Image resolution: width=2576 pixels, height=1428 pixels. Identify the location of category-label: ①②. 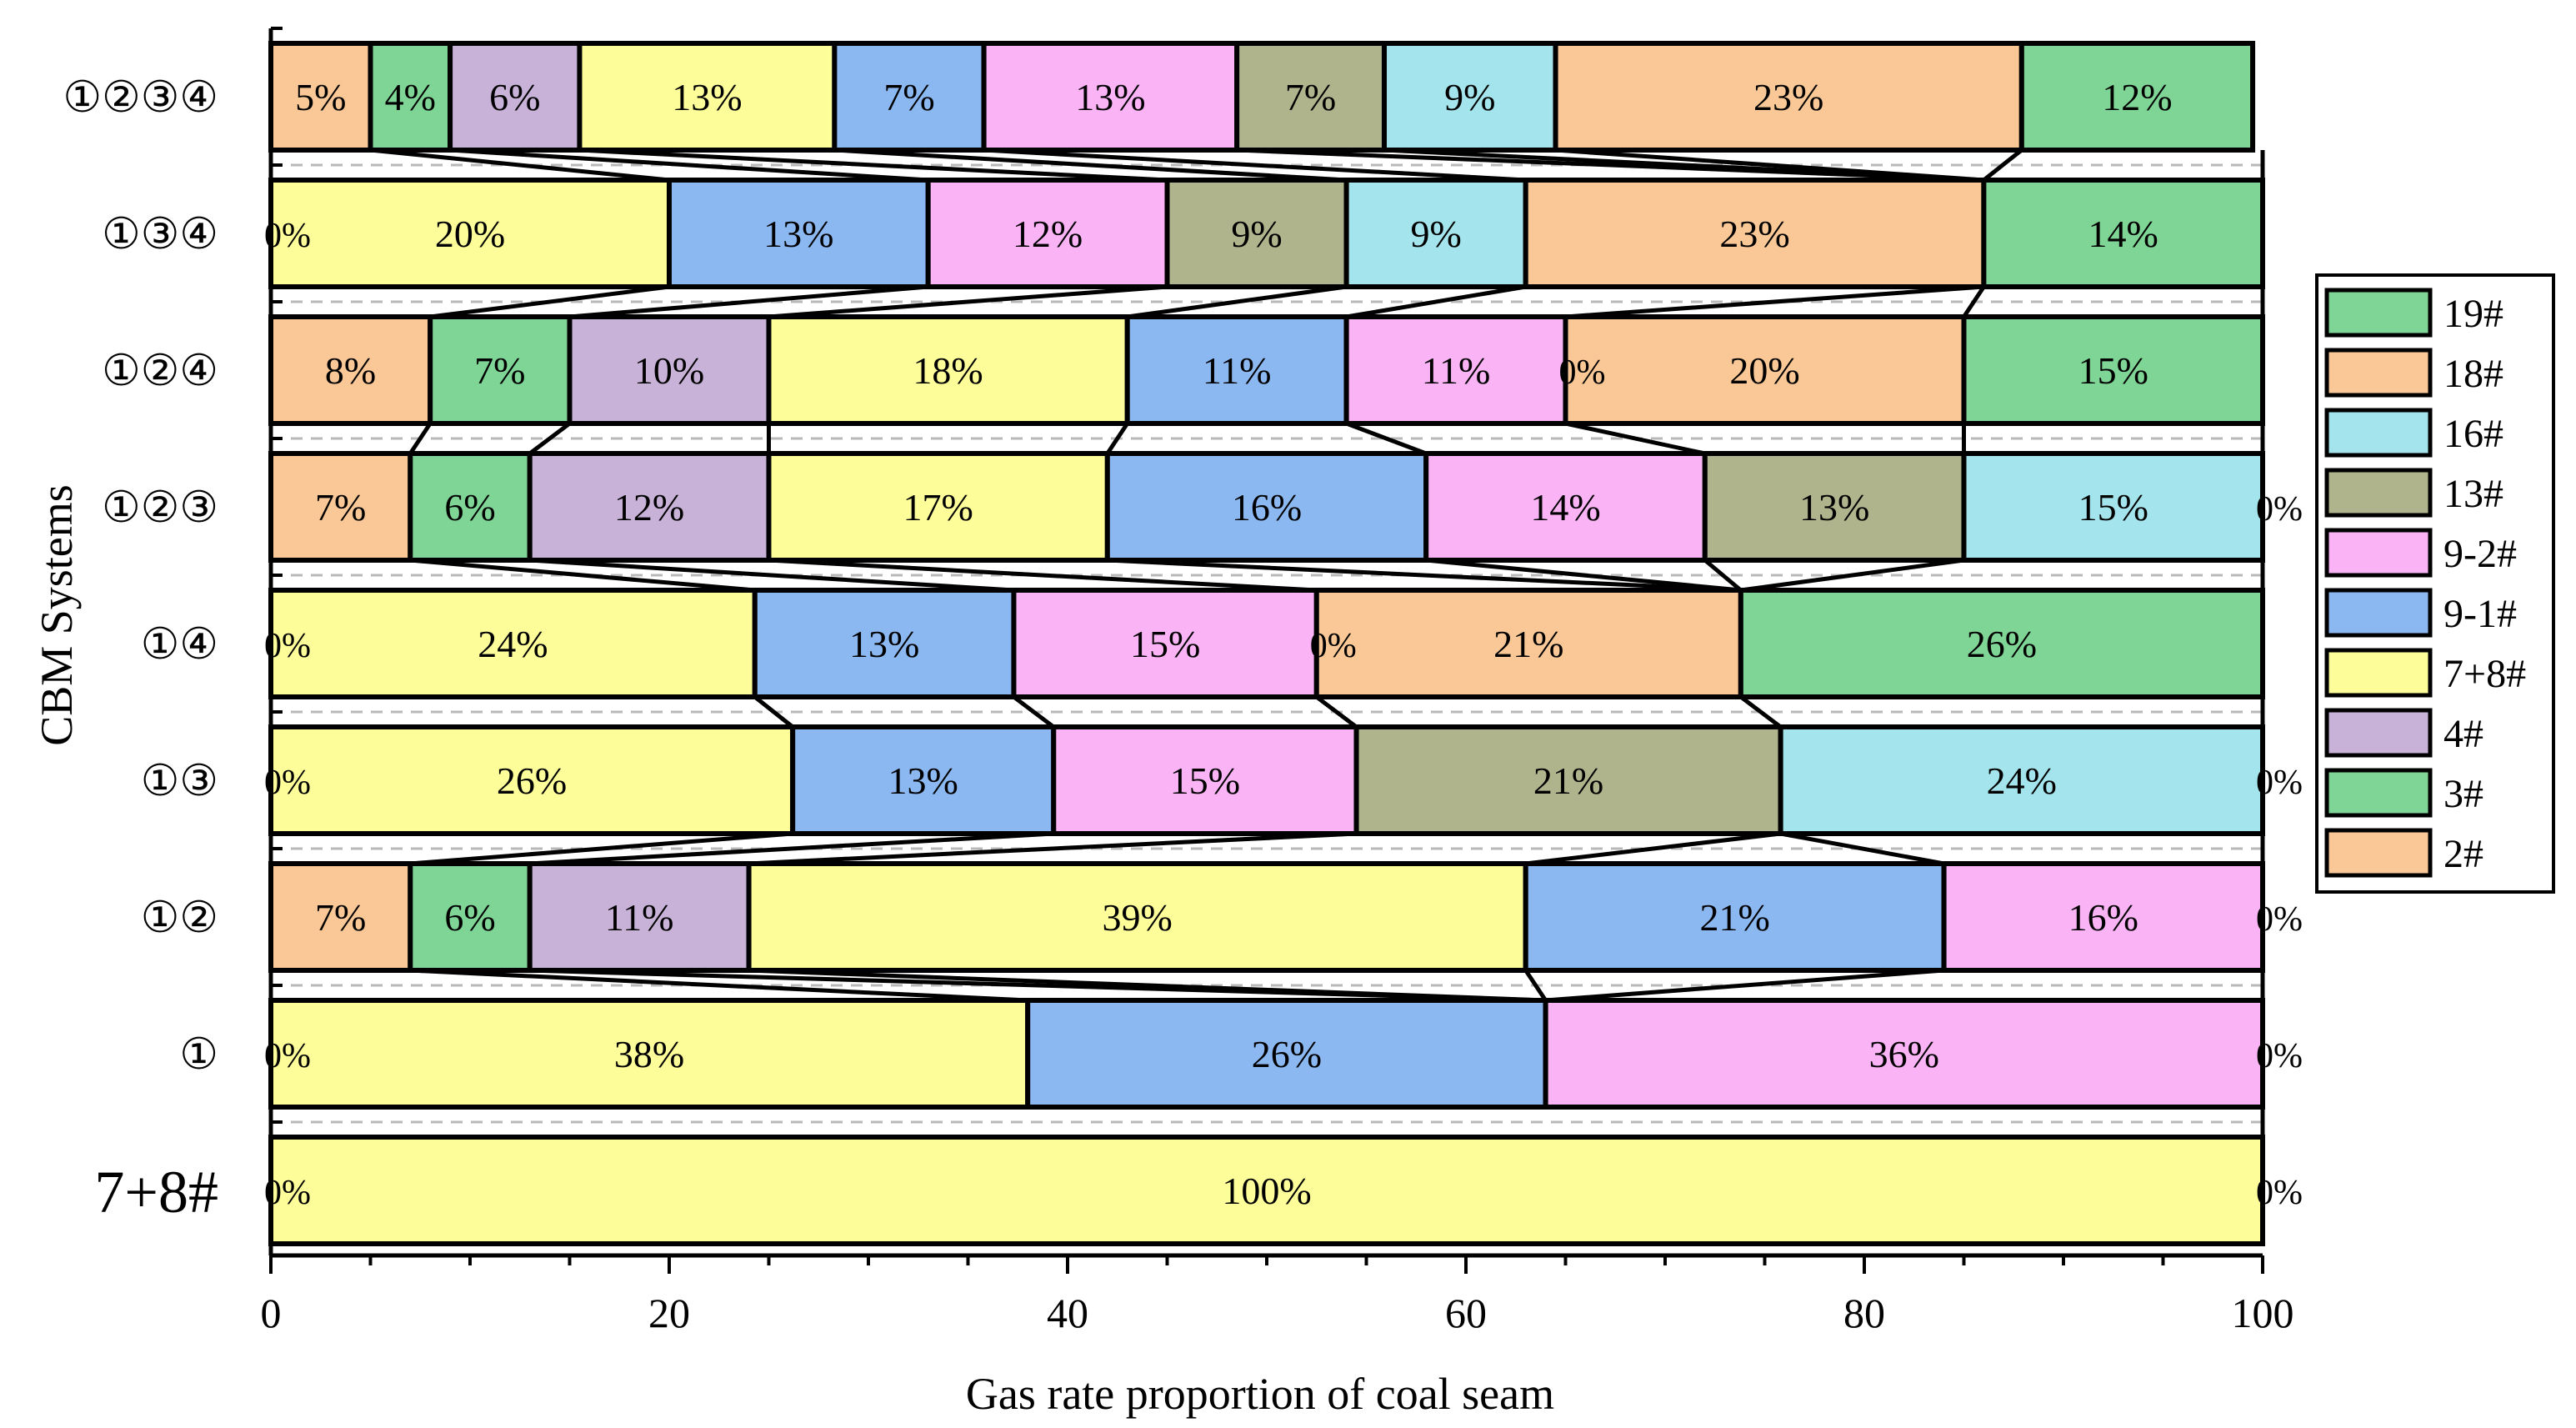
(179, 918).